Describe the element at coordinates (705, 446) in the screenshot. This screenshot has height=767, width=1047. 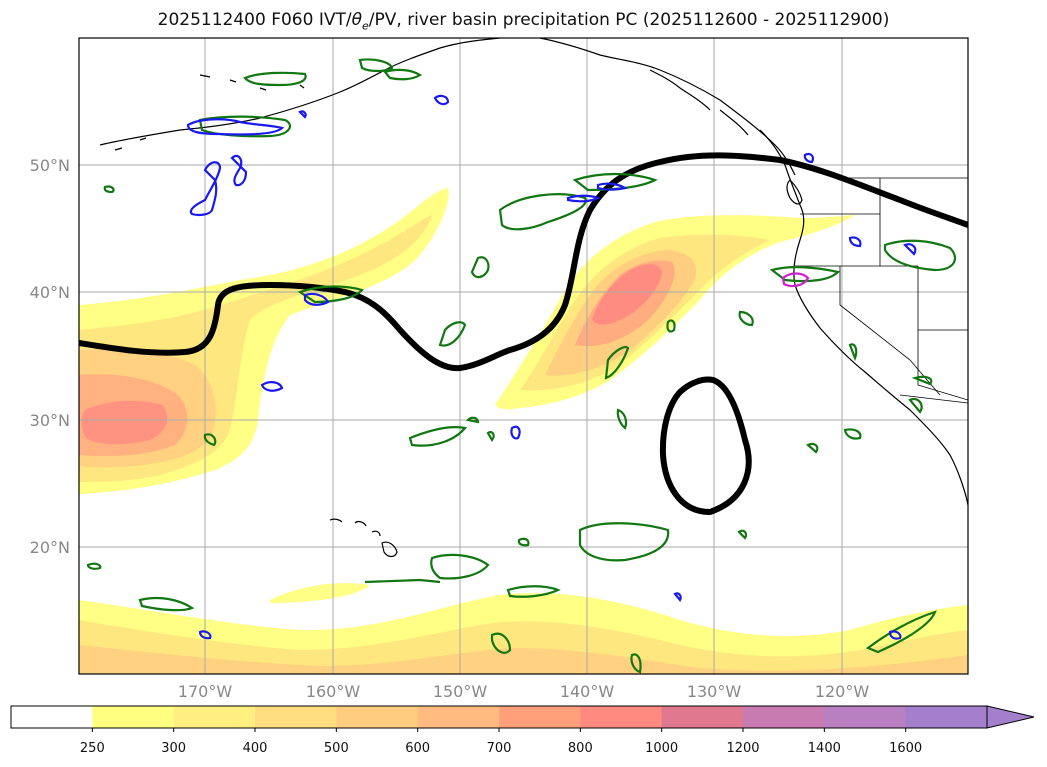
I see `contour-closed-low` at that location.